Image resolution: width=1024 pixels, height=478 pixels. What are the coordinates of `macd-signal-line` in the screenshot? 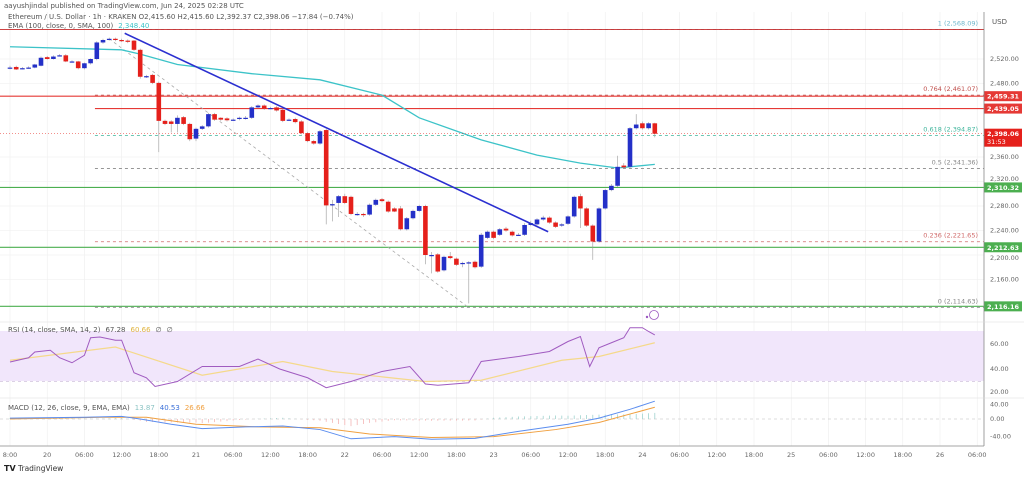 It's located at (332, 422).